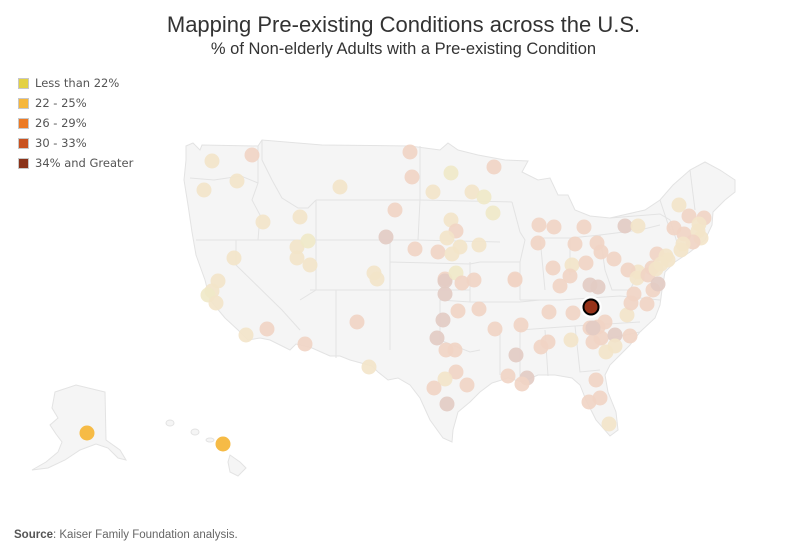 Image resolution: width=807 pixels, height=559 pixels. What do you see at coordinates (75, 143) in the screenshot?
I see `legend-item: 30 - 33%` at bounding box center [75, 143].